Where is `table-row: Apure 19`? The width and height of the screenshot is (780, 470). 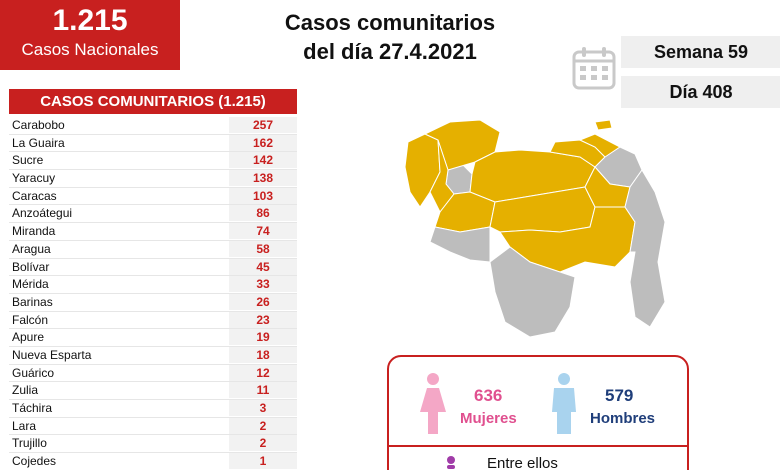 table-row: Apure 19 is located at coordinates (153, 338).